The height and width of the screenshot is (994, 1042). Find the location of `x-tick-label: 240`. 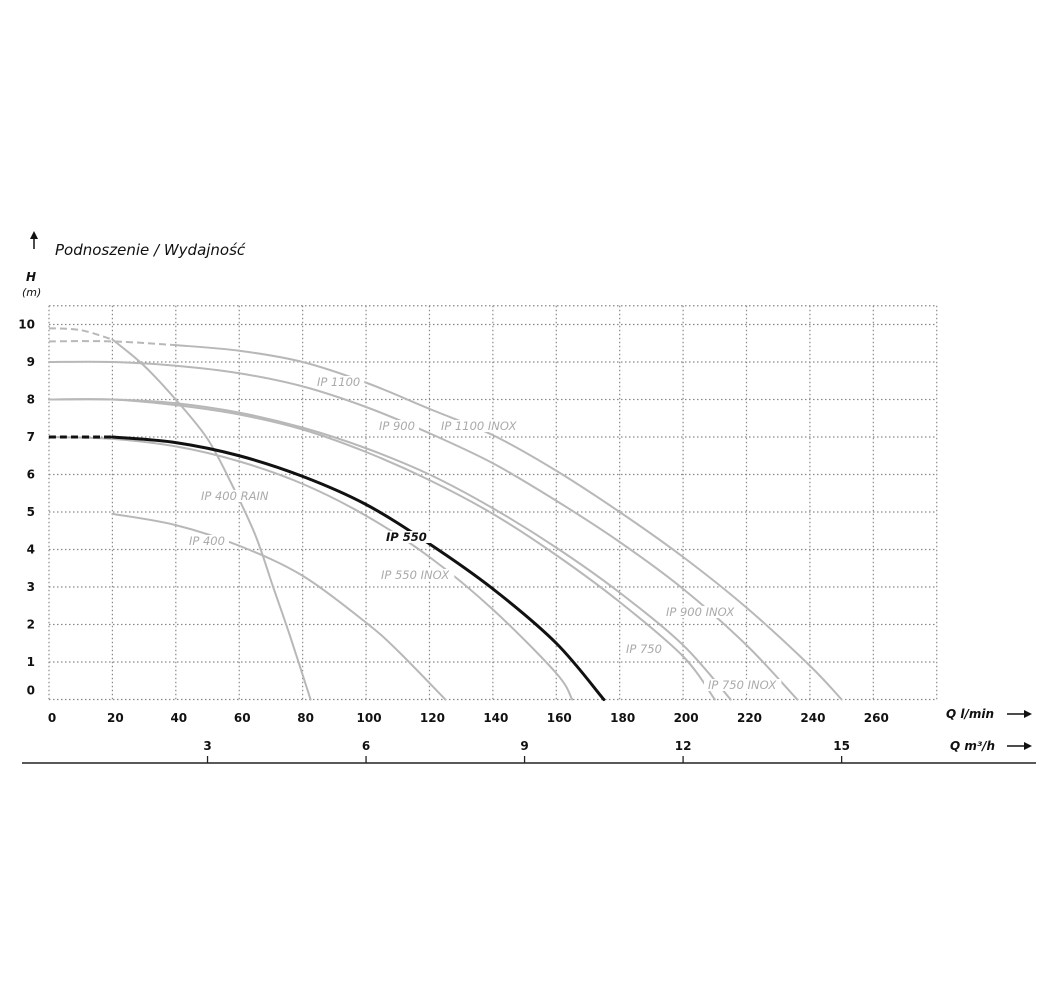

x-tick-label: 240 is located at coordinates (812, 718).